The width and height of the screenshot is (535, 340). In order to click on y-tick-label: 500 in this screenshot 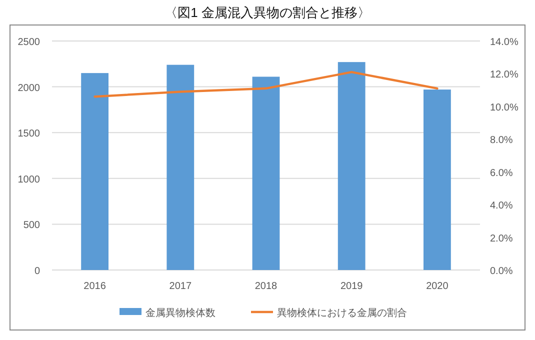, I will do `click(31, 226)`.